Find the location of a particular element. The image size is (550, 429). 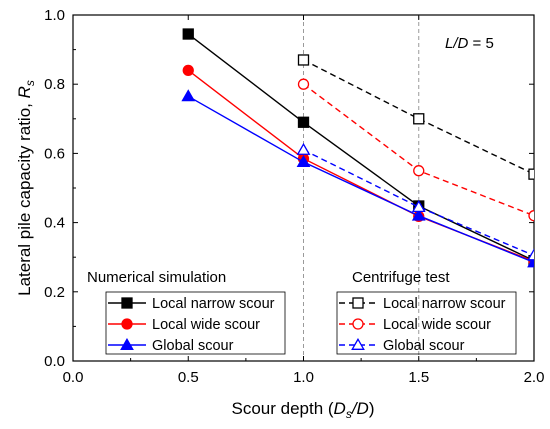

x-tick-label: 0.5 is located at coordinates (188, 377).